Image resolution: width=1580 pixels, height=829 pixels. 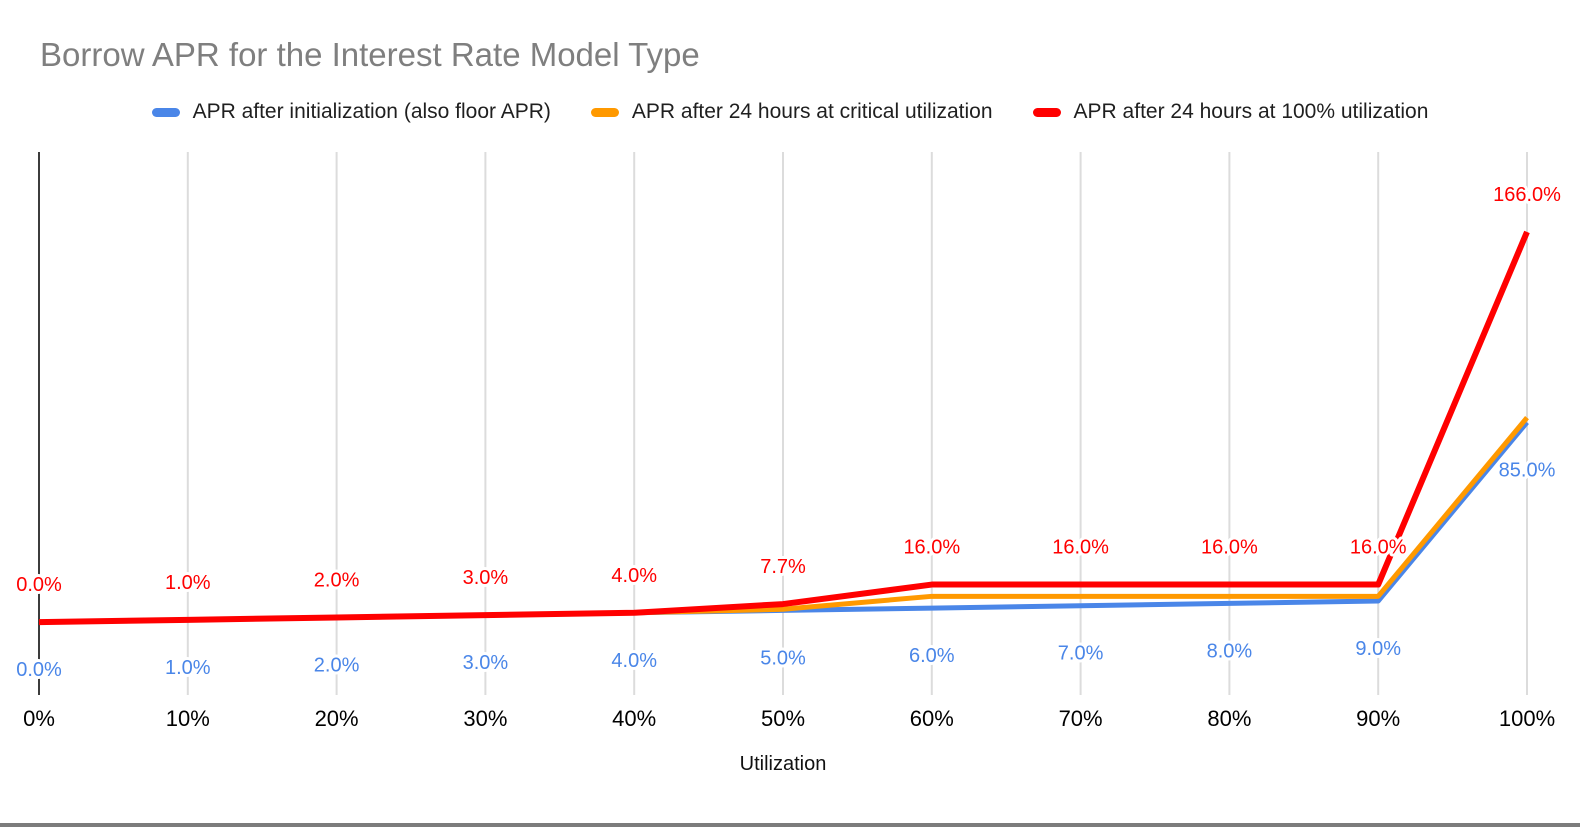 What do you see at coordinates (1378, 718) in the screenshot?
I see `x-tick-label: 90%` at bounding box center [1378, 718].